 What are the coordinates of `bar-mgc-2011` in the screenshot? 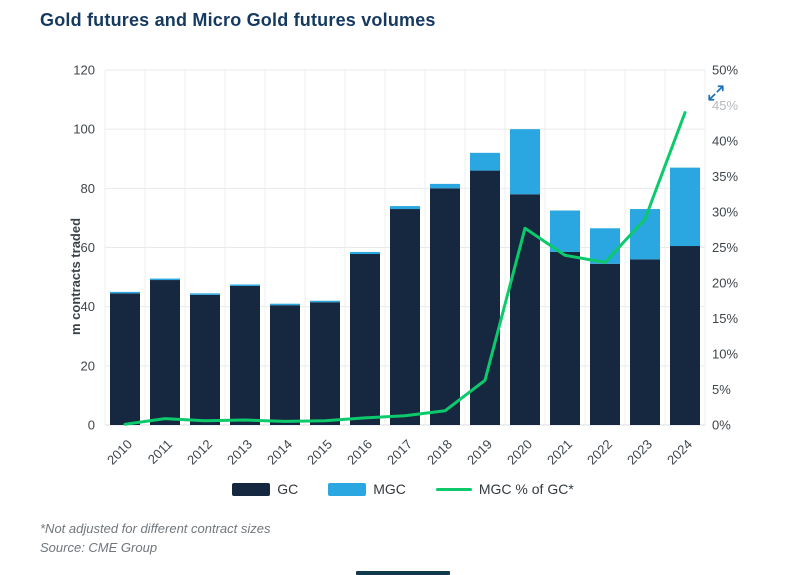 It's located at (165, 279).